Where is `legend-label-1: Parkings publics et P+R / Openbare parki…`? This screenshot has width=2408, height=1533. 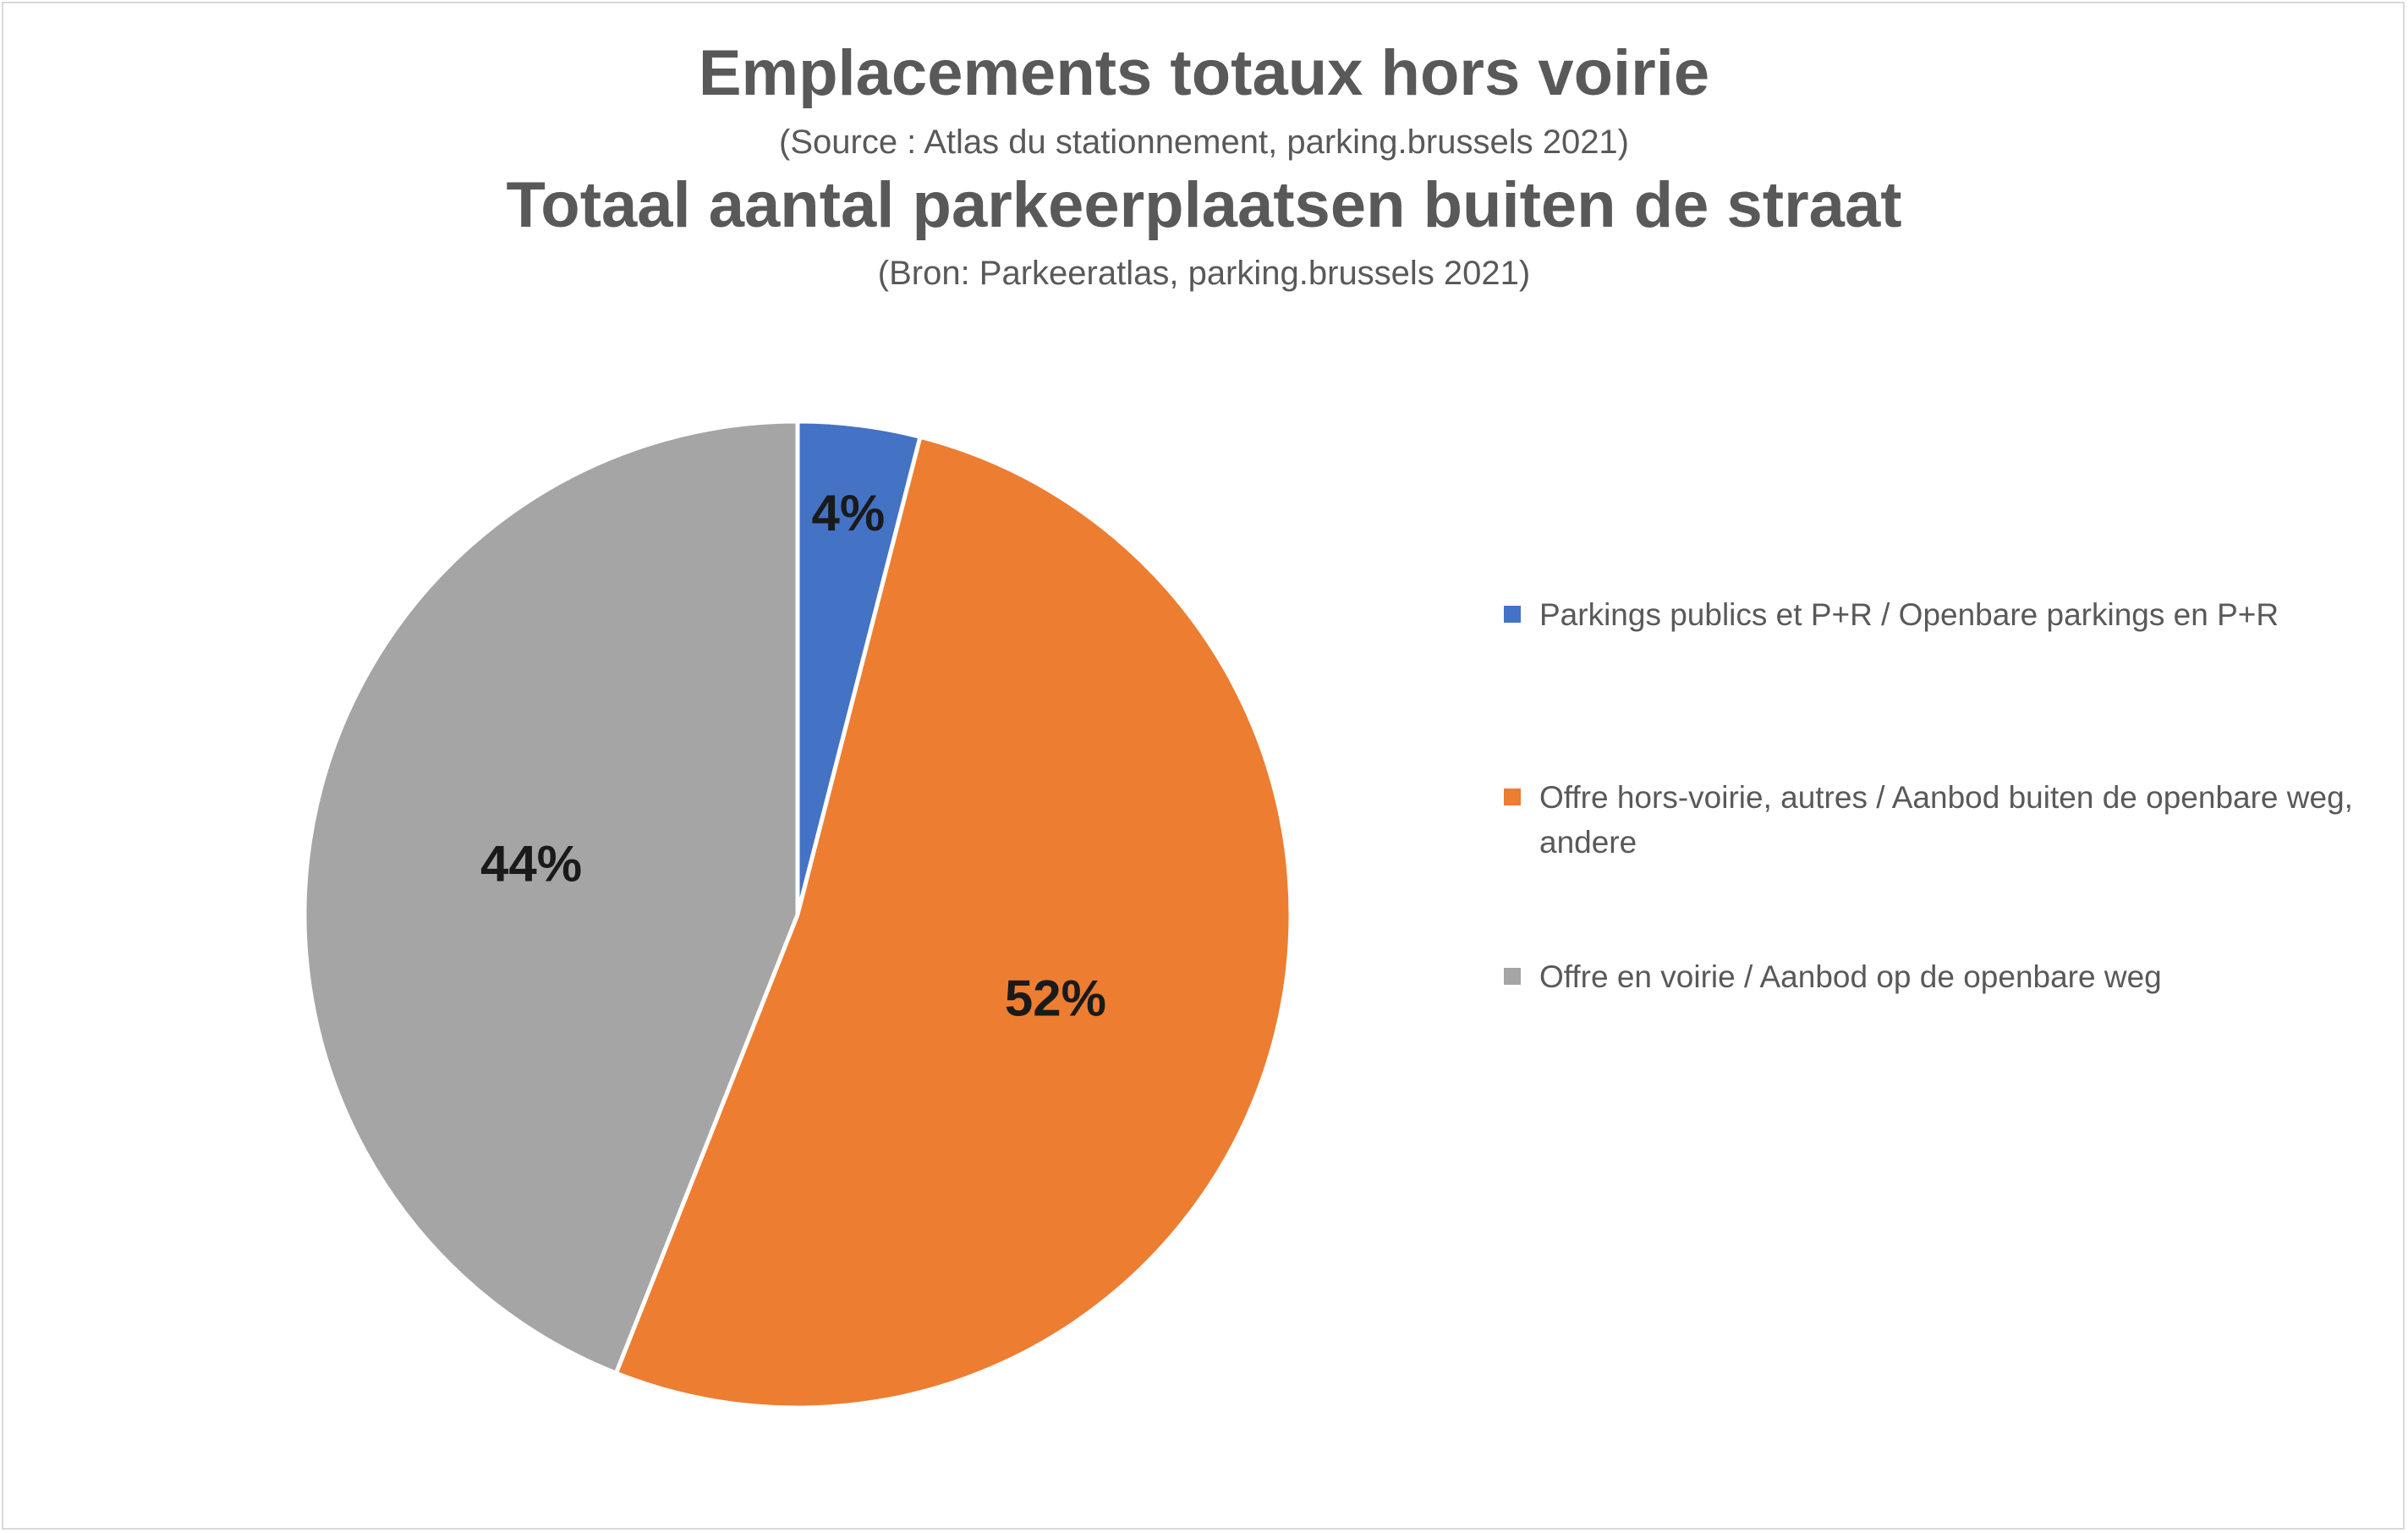
legend-label-1: Parkings publics et P+R / Openbare parki… is located at coordinates (1909, 614).